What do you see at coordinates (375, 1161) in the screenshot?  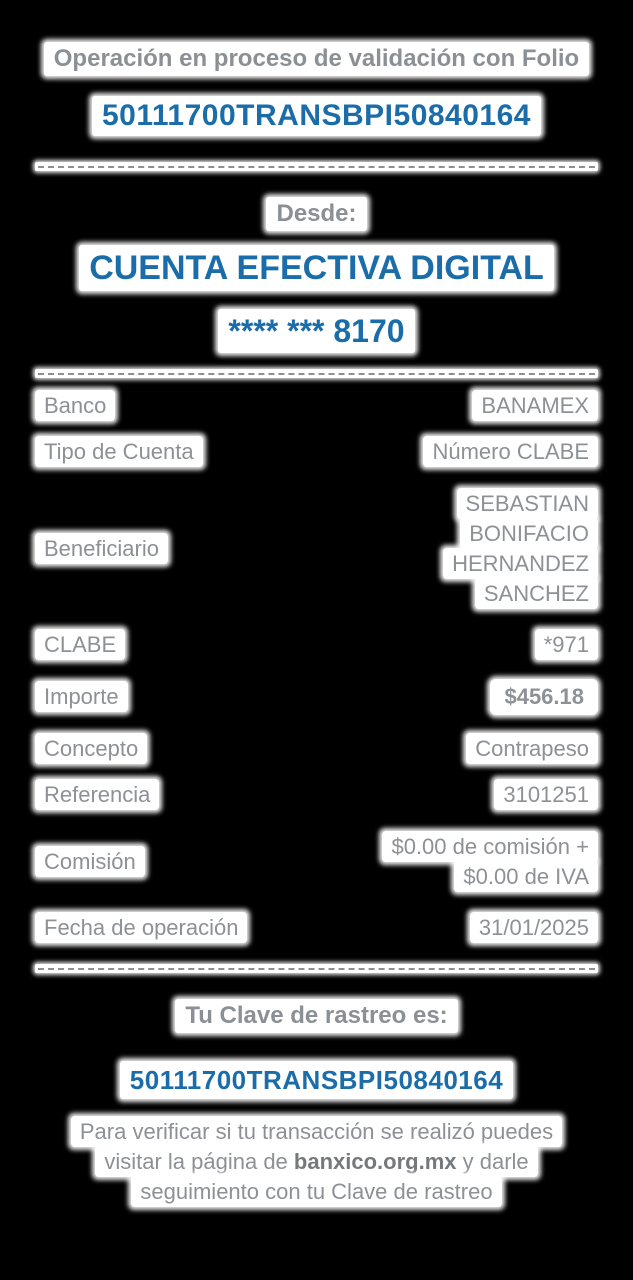 I see `banxico-link: banxico.org.mx` at bounding box center [375, 1161].